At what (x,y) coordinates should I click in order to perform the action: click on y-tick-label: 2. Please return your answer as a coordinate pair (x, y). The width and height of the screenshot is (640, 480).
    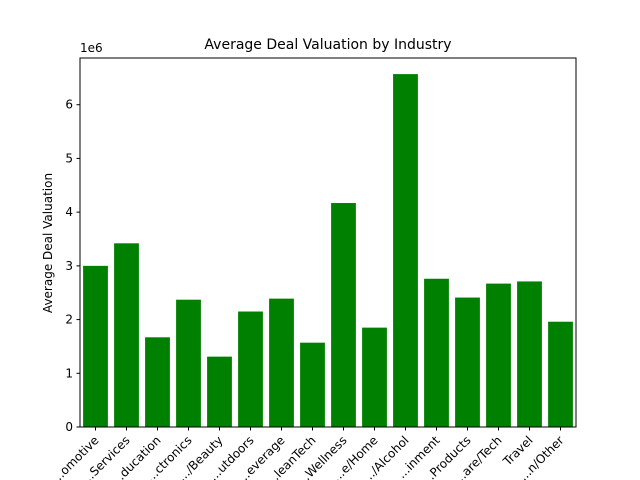
    Looking at the image, I should click on (69, 320).